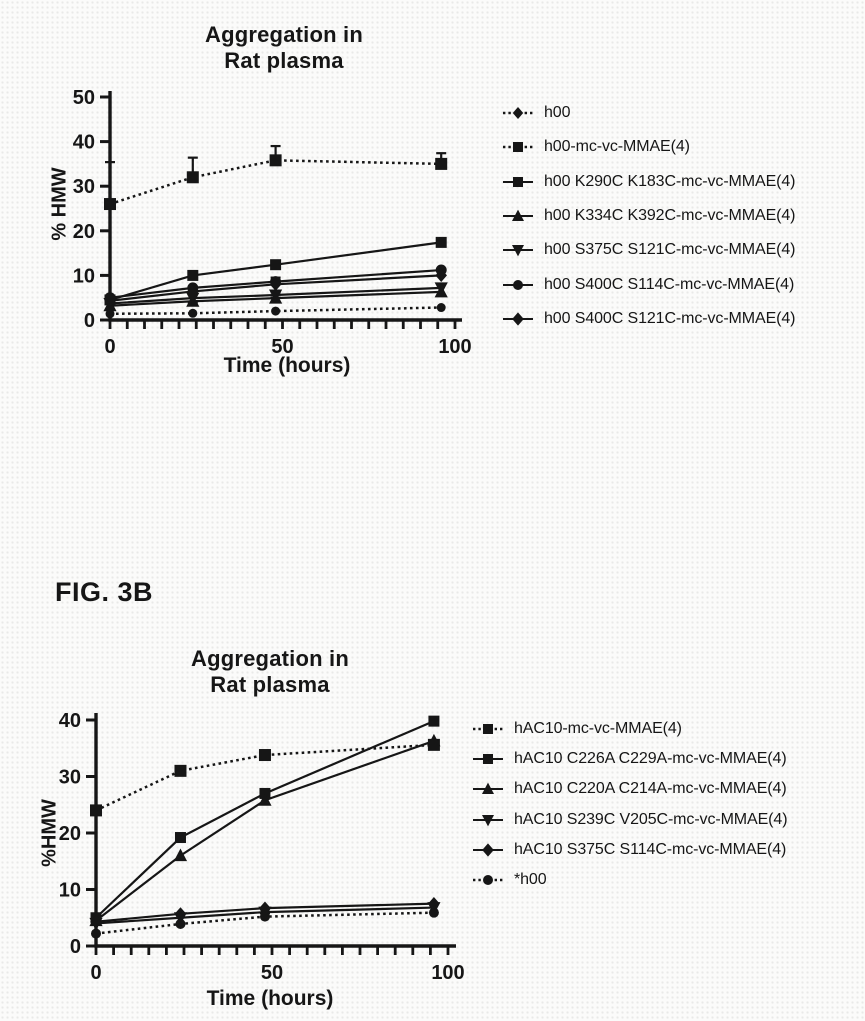 Image resolution: width=865 pixels, height=1021 pixels. Describe the element at coordinates (648, 113) in the screenshot. I see `legend-item: h00` at that location.